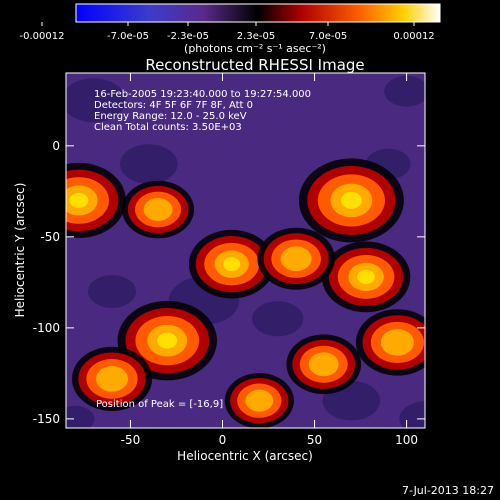  I want to click on colorbar-tick-label: 0.00012, so click(413, 36).